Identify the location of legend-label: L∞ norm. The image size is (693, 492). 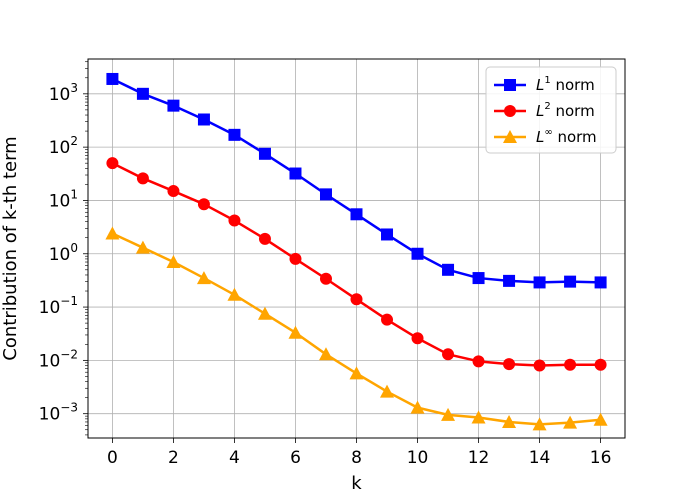
(566, 136).